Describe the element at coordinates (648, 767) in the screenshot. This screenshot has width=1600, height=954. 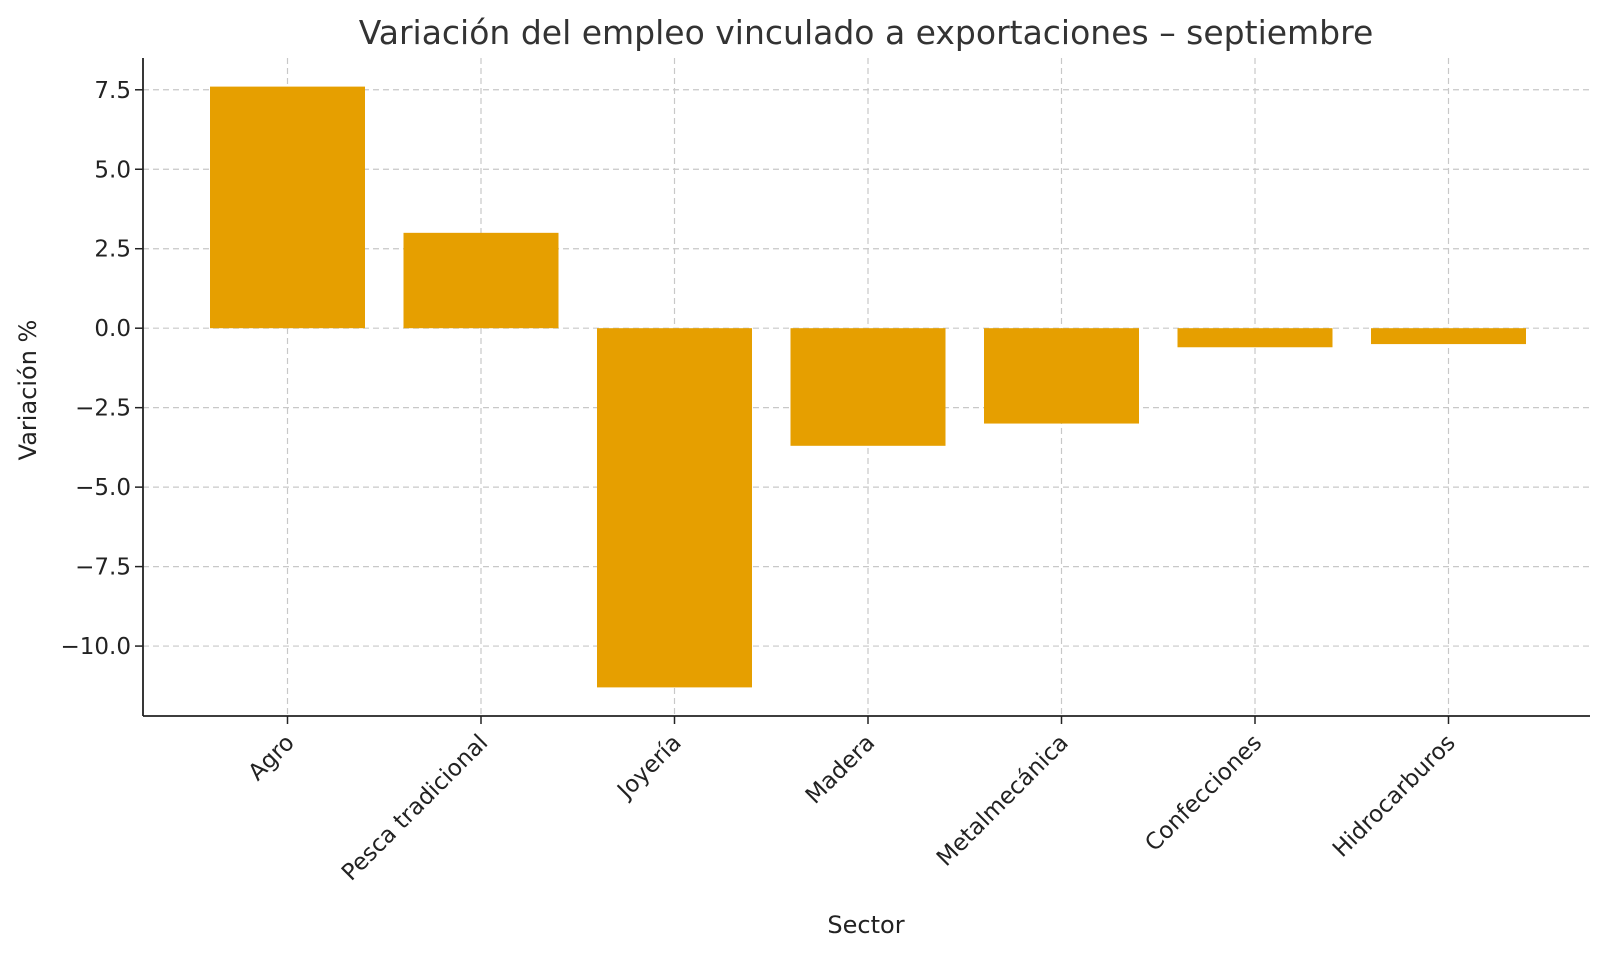
I see `x-tick-label: Joyería` at that location.